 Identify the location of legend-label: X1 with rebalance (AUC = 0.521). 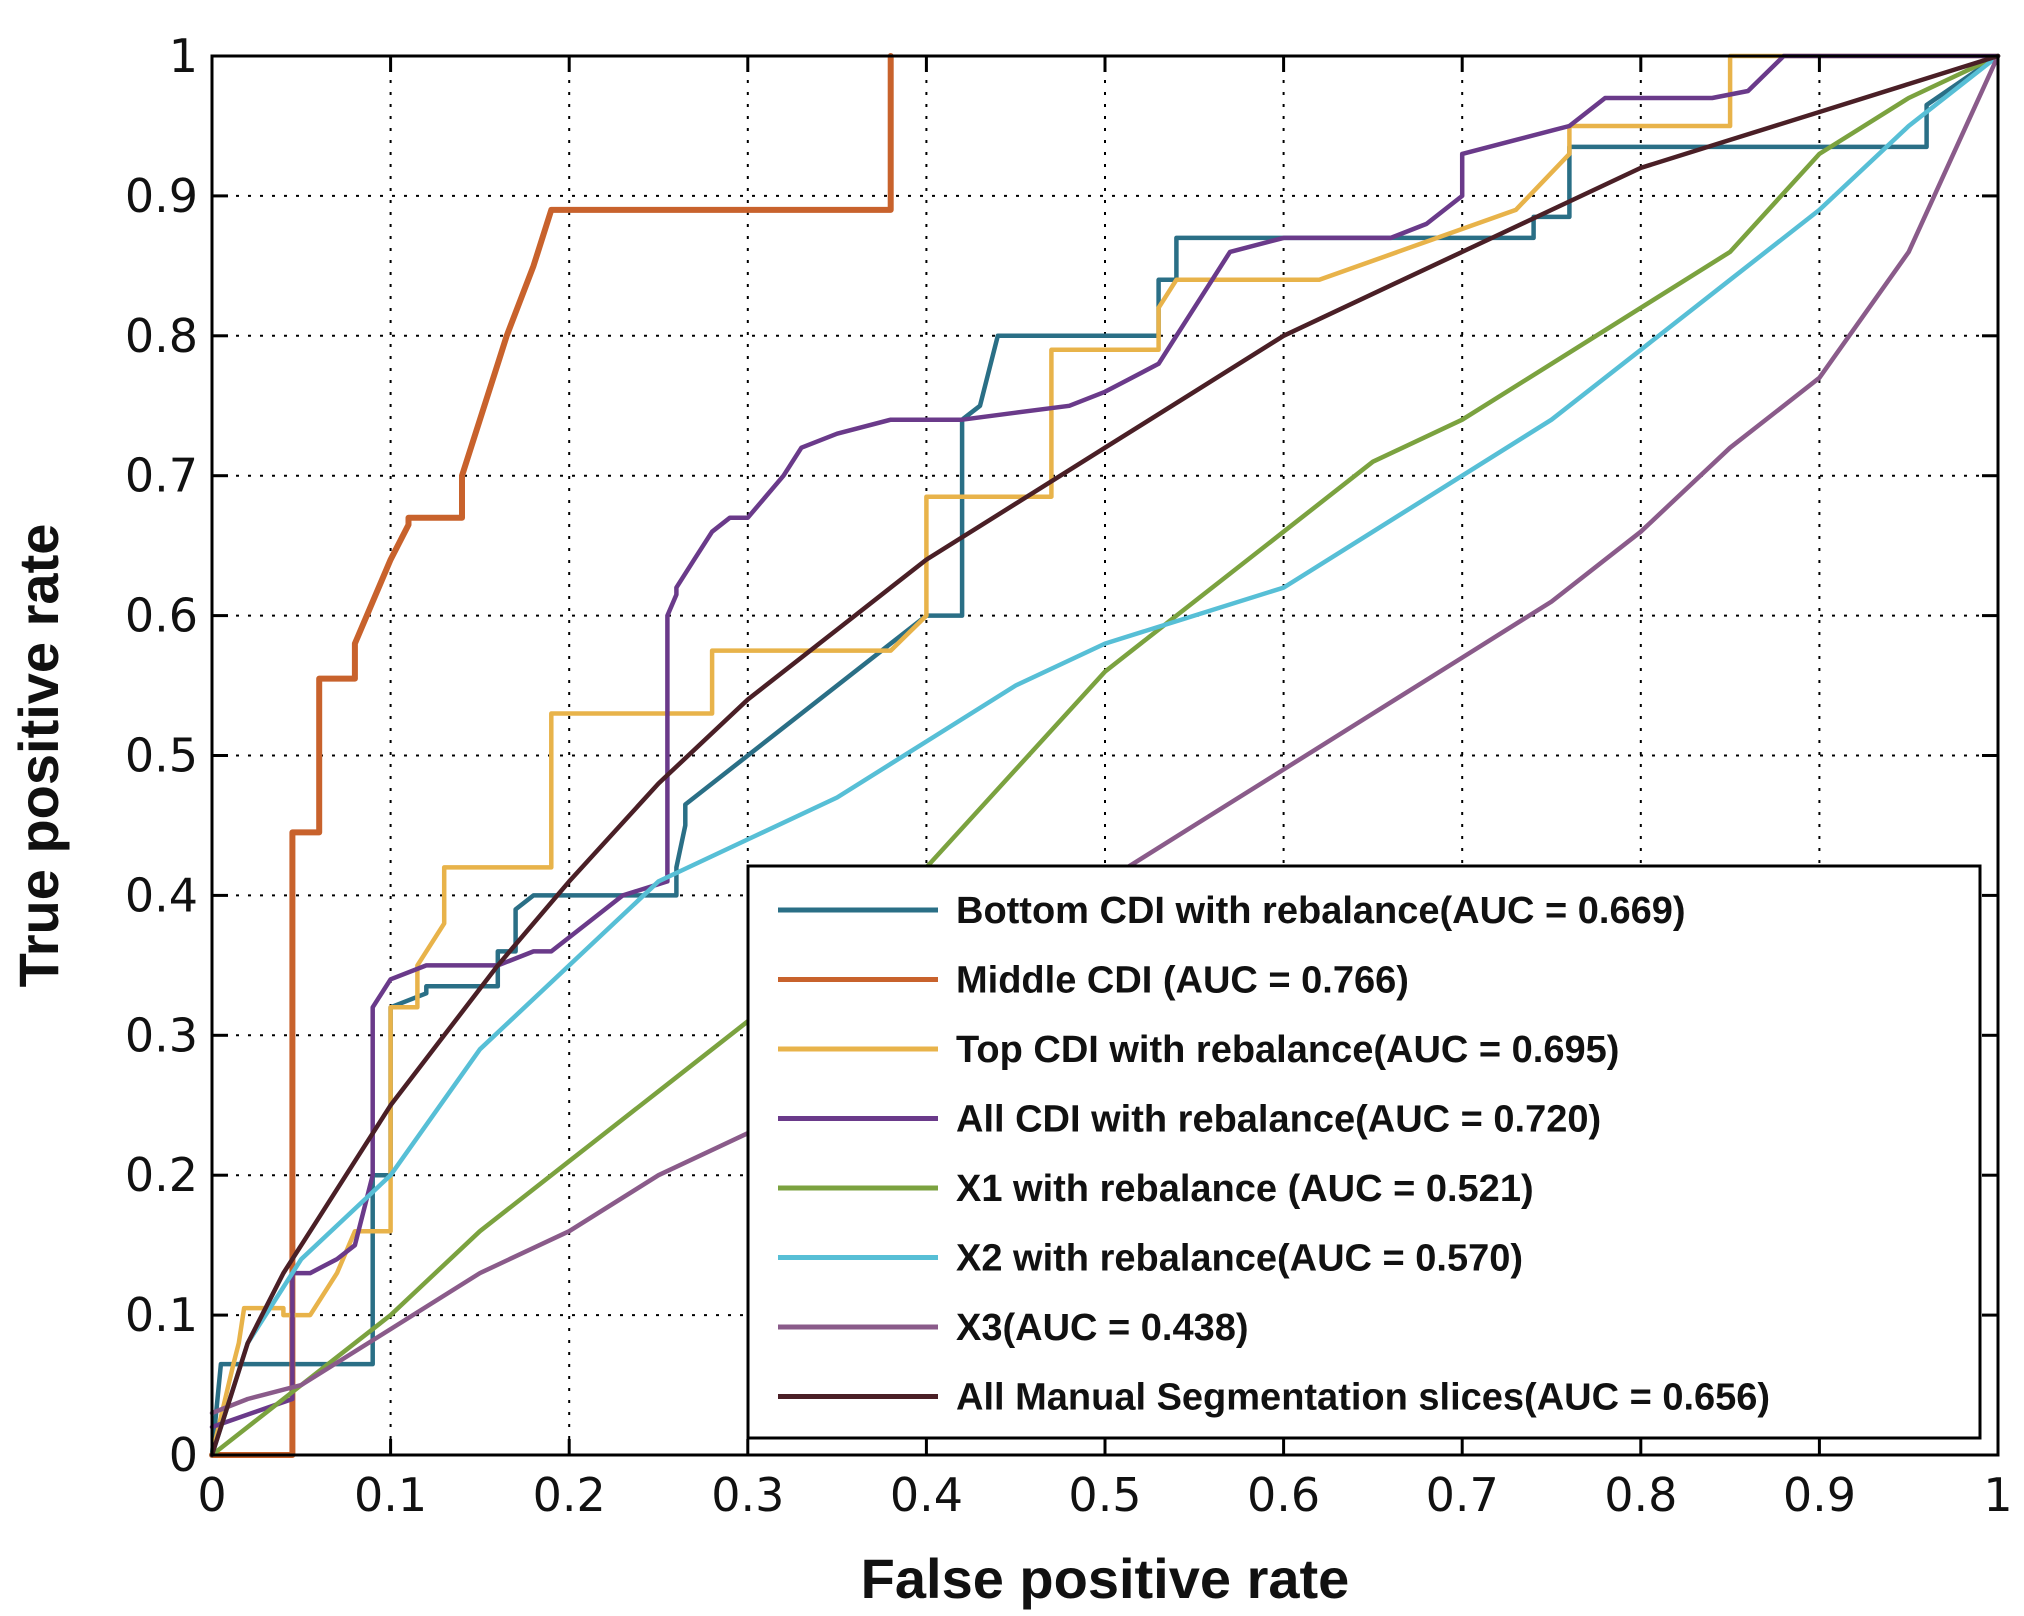
(1245, 1189).